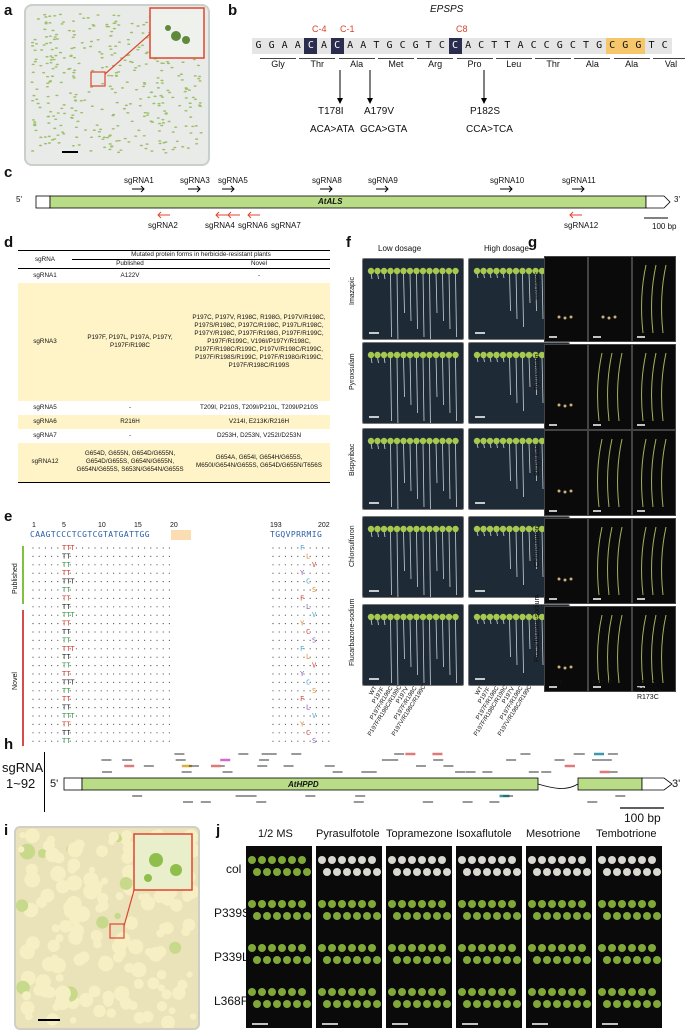 This screenshot has width=685, height=1033. What do you see at coordinates (513, 63) in the screenshot?
I see `amino-acid-label: Leu` at bounding box center [513, 63].